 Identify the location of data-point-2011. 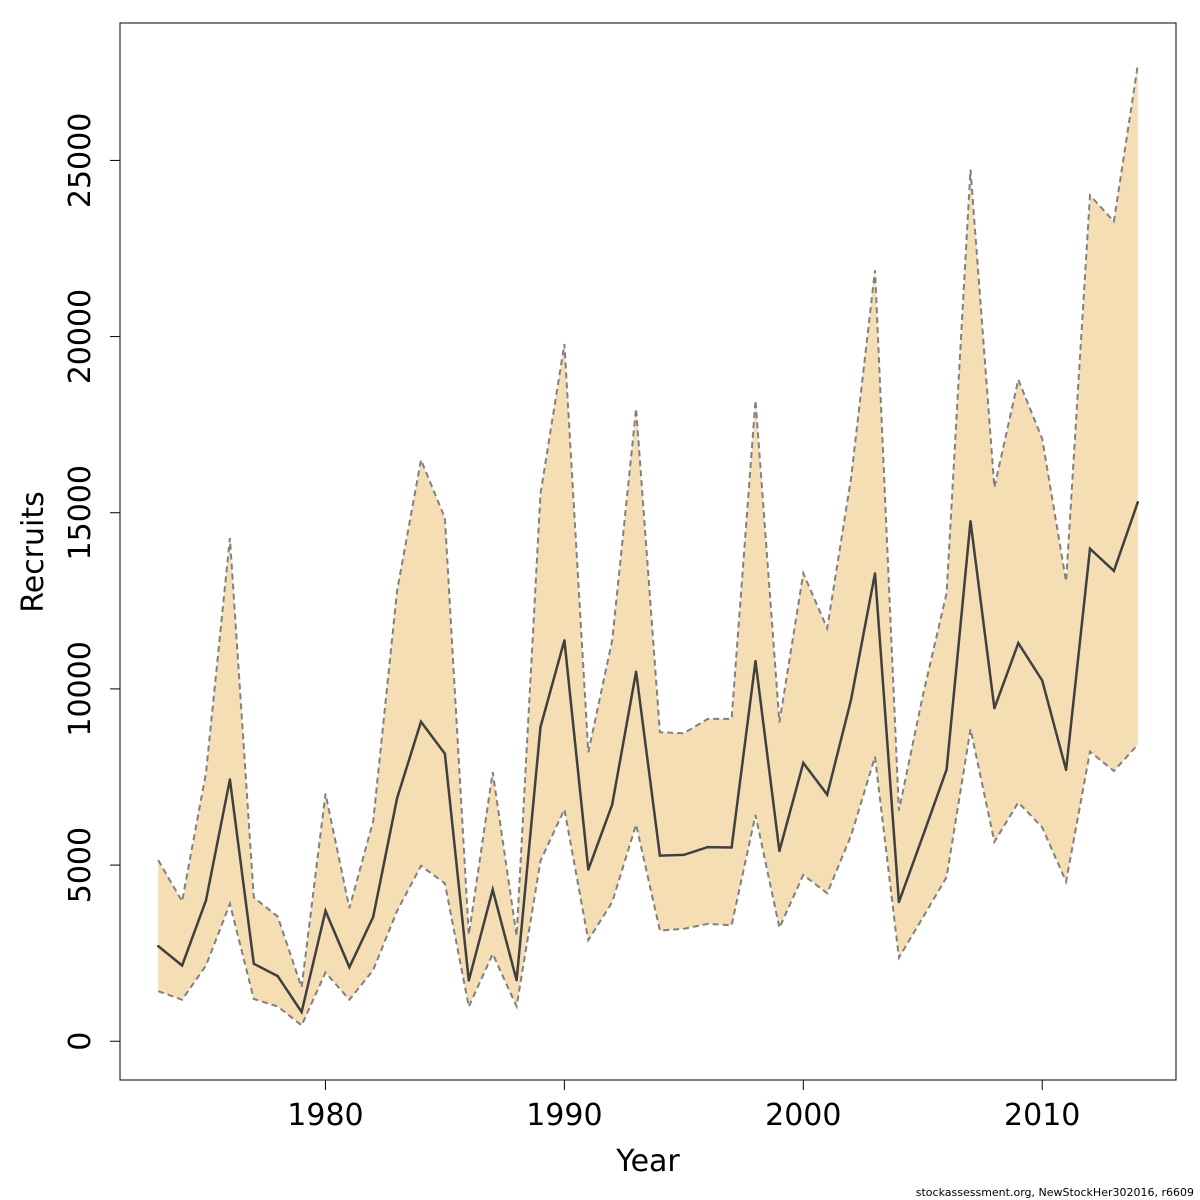
(1066, 770).